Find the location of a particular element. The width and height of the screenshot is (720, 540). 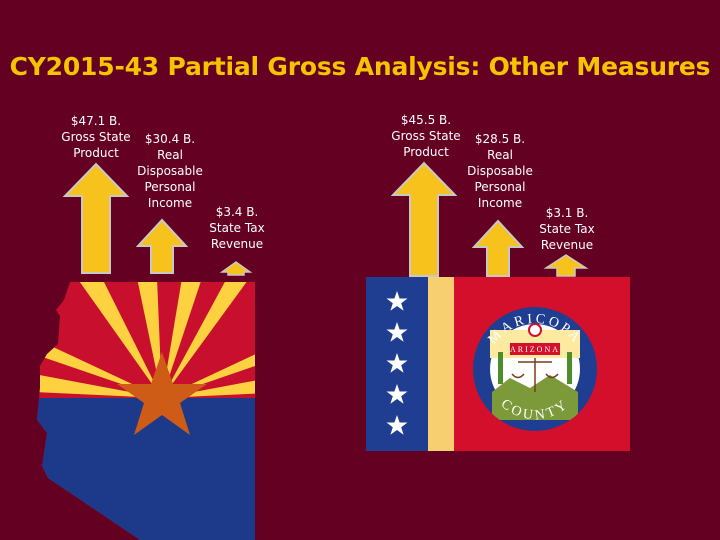

maricopa-county-flag: ARIZONA MARICOPA COUNTY is located at coordinates (498, 364).